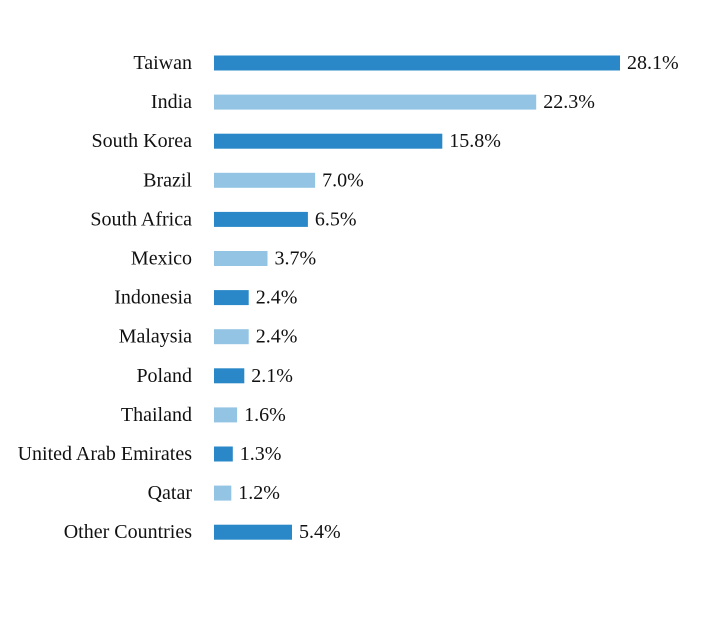  What do you see at coordinates (141, 141) in the screenshot?
I see `category-label: South Korea` at bounding box center [141, 141].